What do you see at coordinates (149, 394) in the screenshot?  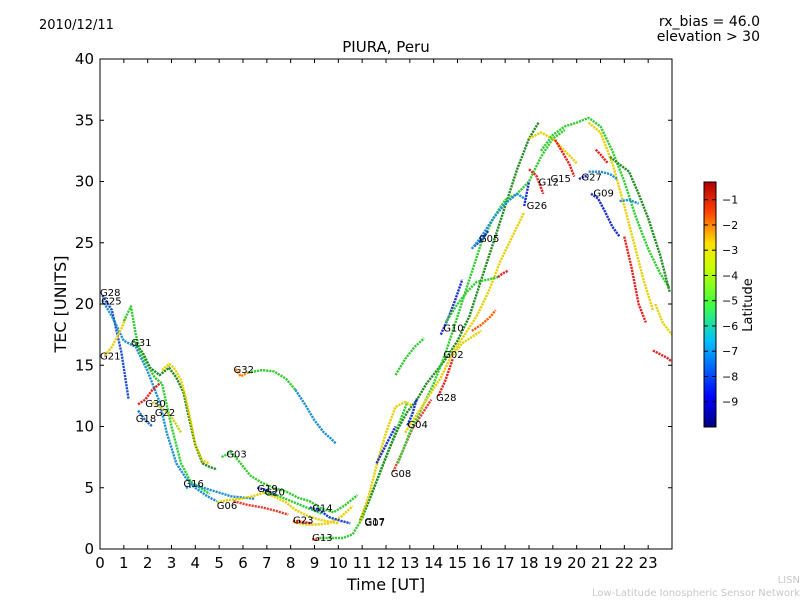 I see `series-G30` at bounding box center [149, 394].